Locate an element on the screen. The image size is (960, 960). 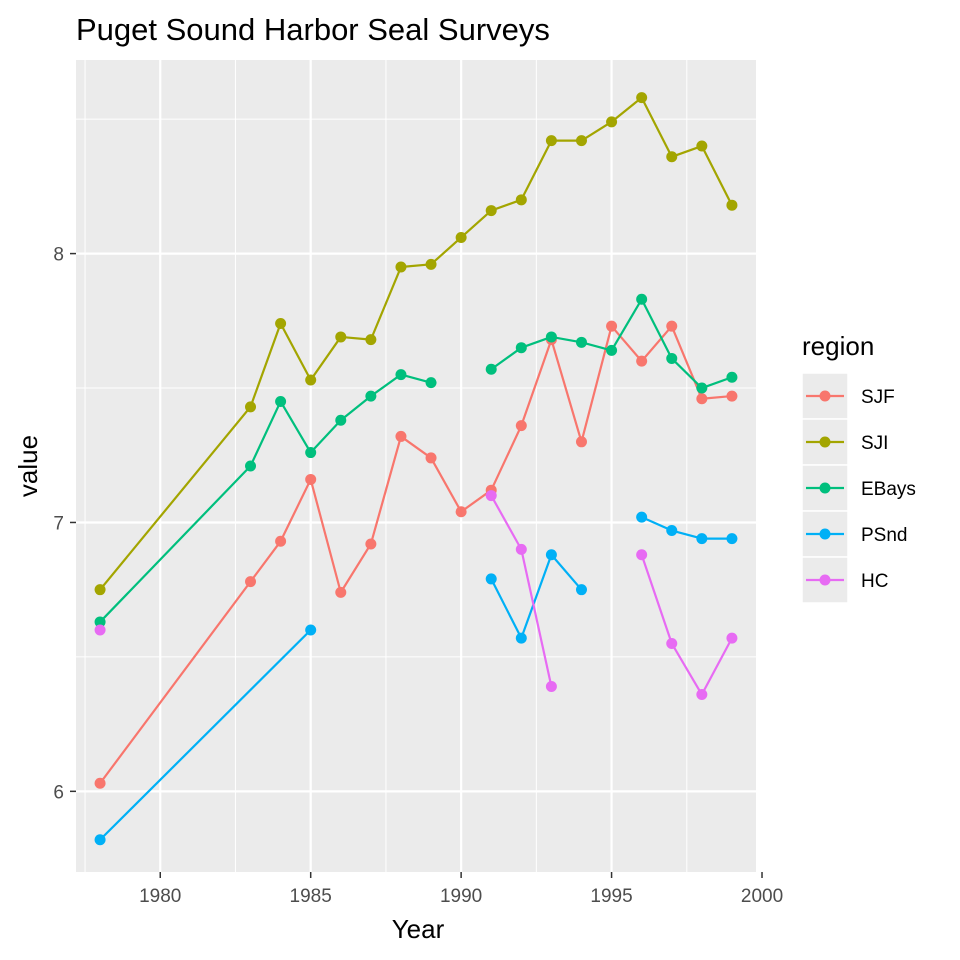
x-tick-label: 1990 is located at coordinates (461, 896).